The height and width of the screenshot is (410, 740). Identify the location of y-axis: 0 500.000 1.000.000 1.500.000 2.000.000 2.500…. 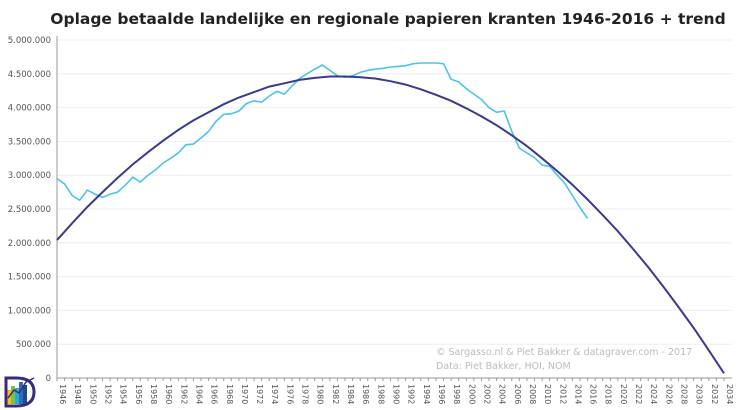
(33, 210).